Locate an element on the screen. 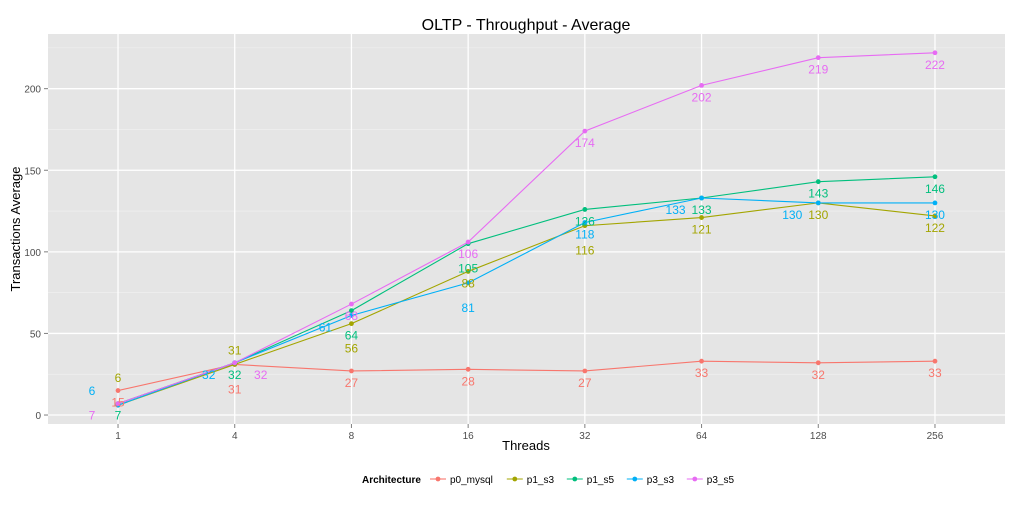 This screenshot has height=515, width=1020. data-label-p3_s5: 68 is located at coordinates (352, 316).